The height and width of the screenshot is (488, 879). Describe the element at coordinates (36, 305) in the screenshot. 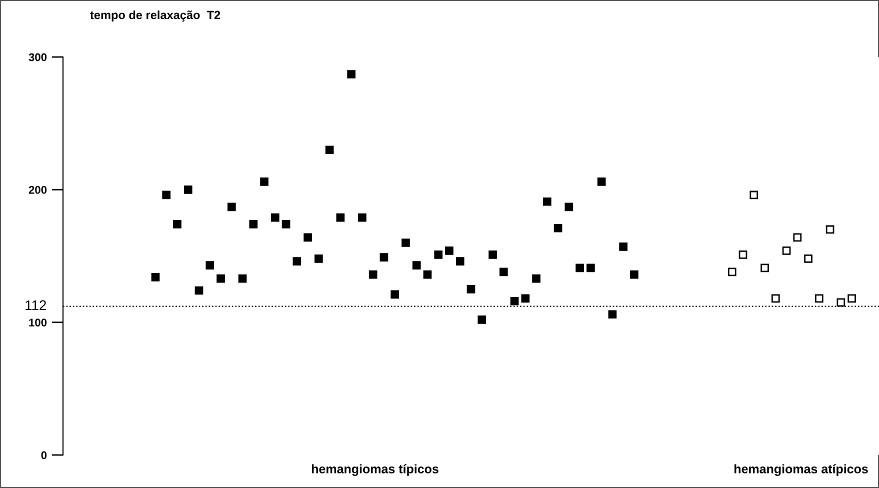

I see `ref-line-label: 112` at that location.